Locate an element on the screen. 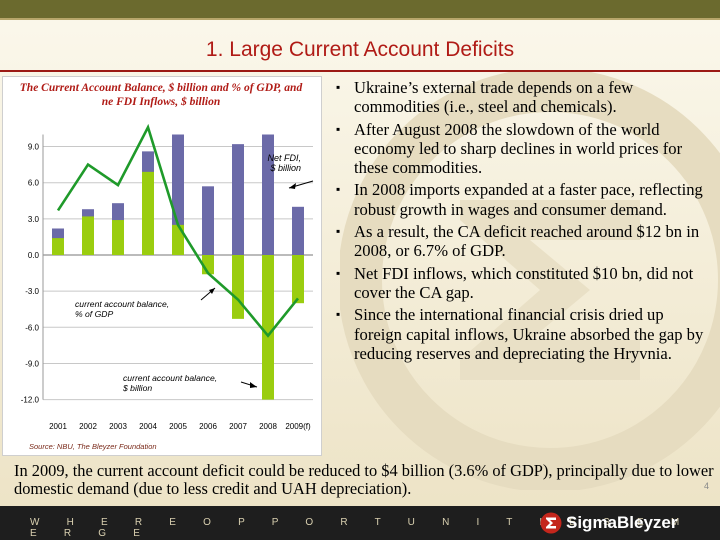 The width and height of the screenshot is (720, 540). ca-pct-arrowhead is located at coordinates (212, 291).